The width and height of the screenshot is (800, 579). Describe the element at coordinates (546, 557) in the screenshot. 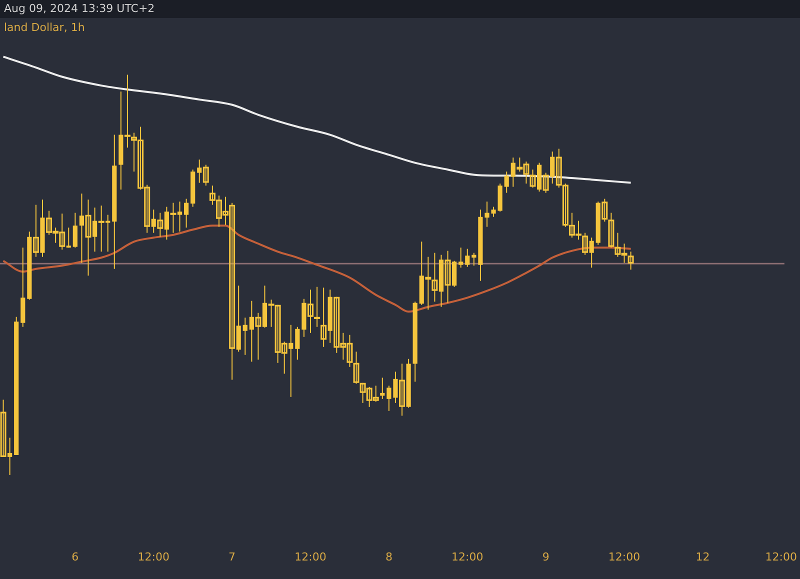

I see `x-tick-label: 9` at that location.